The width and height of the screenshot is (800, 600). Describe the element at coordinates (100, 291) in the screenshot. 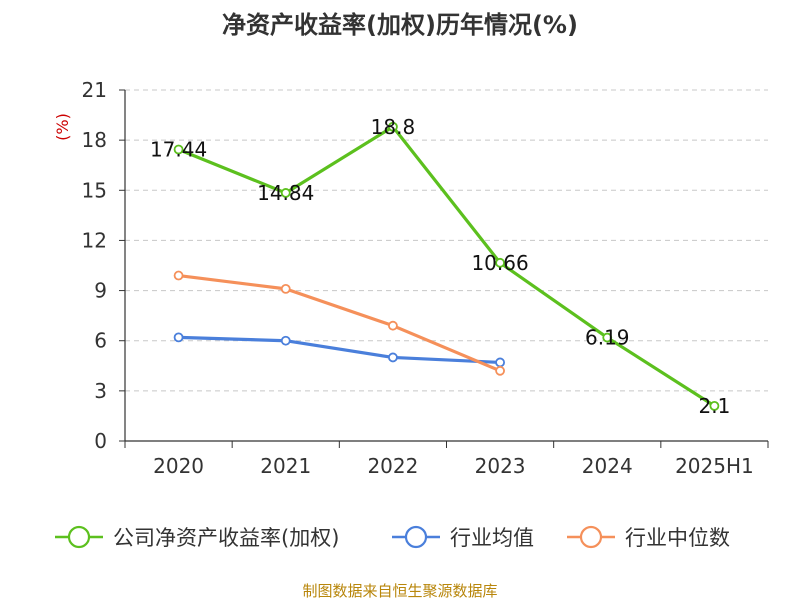

I see `y-tick-label: 9` at that location.